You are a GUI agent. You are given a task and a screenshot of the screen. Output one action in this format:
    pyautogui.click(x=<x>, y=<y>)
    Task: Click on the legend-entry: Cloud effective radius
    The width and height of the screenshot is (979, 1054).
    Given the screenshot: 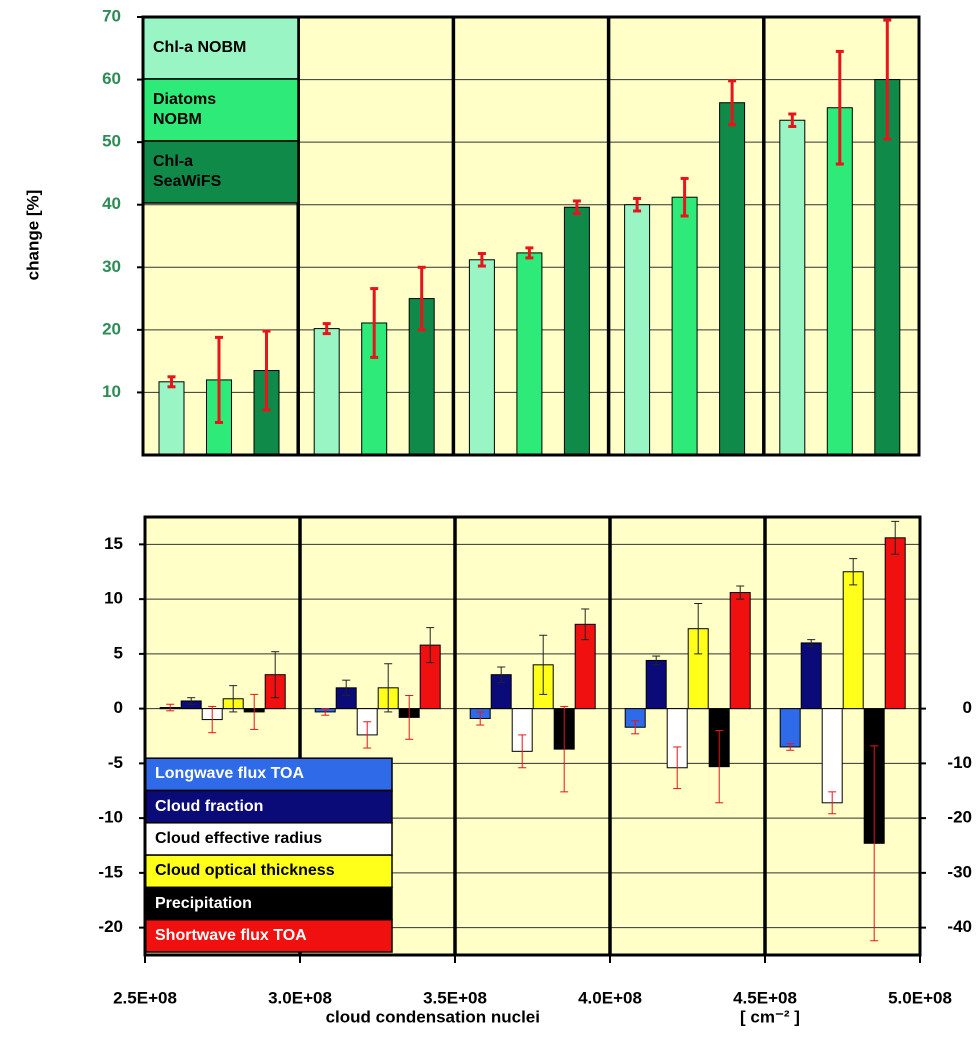 What is the action you would take?
    pyautogui.click(x=239, y=838)
    